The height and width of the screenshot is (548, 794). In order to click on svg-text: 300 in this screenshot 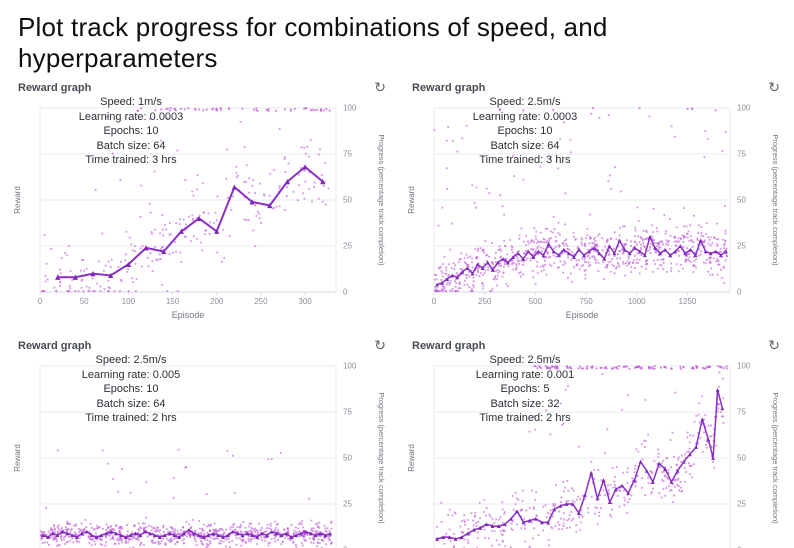, I will do `click(305, 301)`.